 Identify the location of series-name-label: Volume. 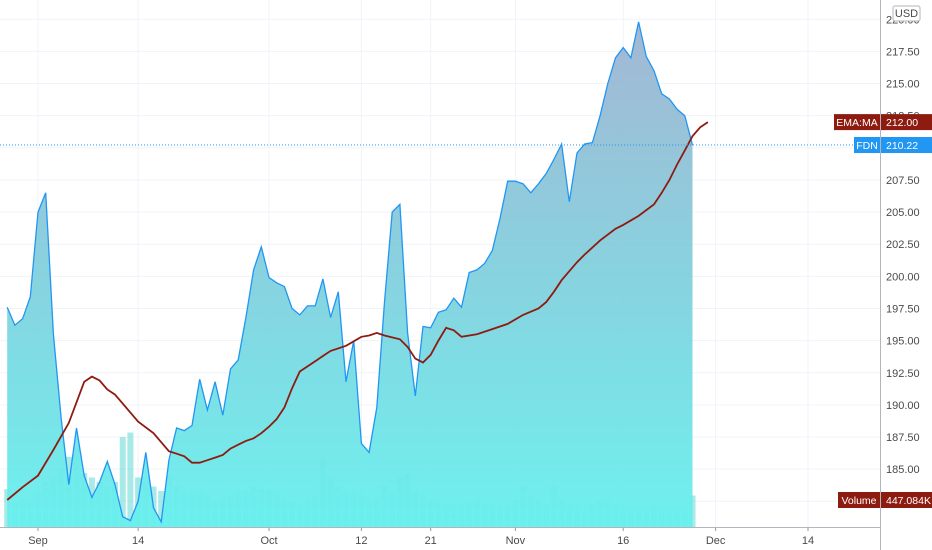
(858, 501).